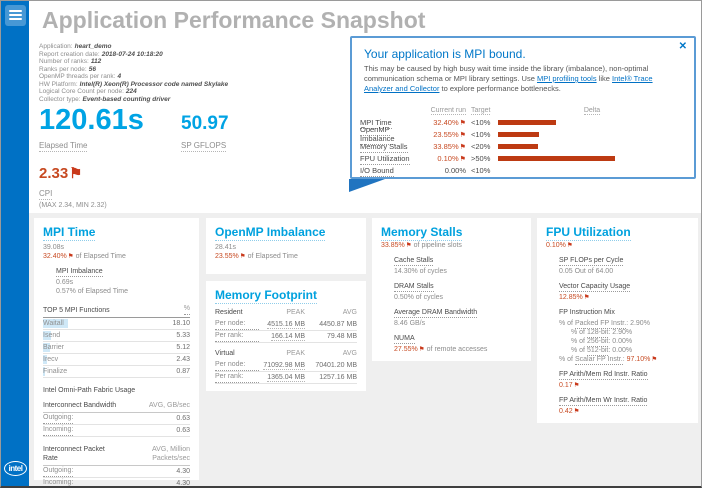  I want to click on openmp-imbalance-percent: 23.55% of Elapsed Time, so click(286, 256).